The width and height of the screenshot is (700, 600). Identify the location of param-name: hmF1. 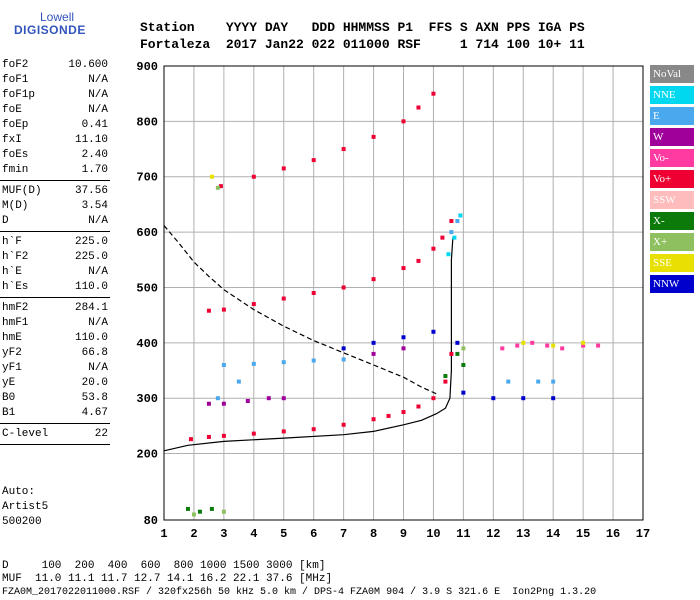
(15, 323).